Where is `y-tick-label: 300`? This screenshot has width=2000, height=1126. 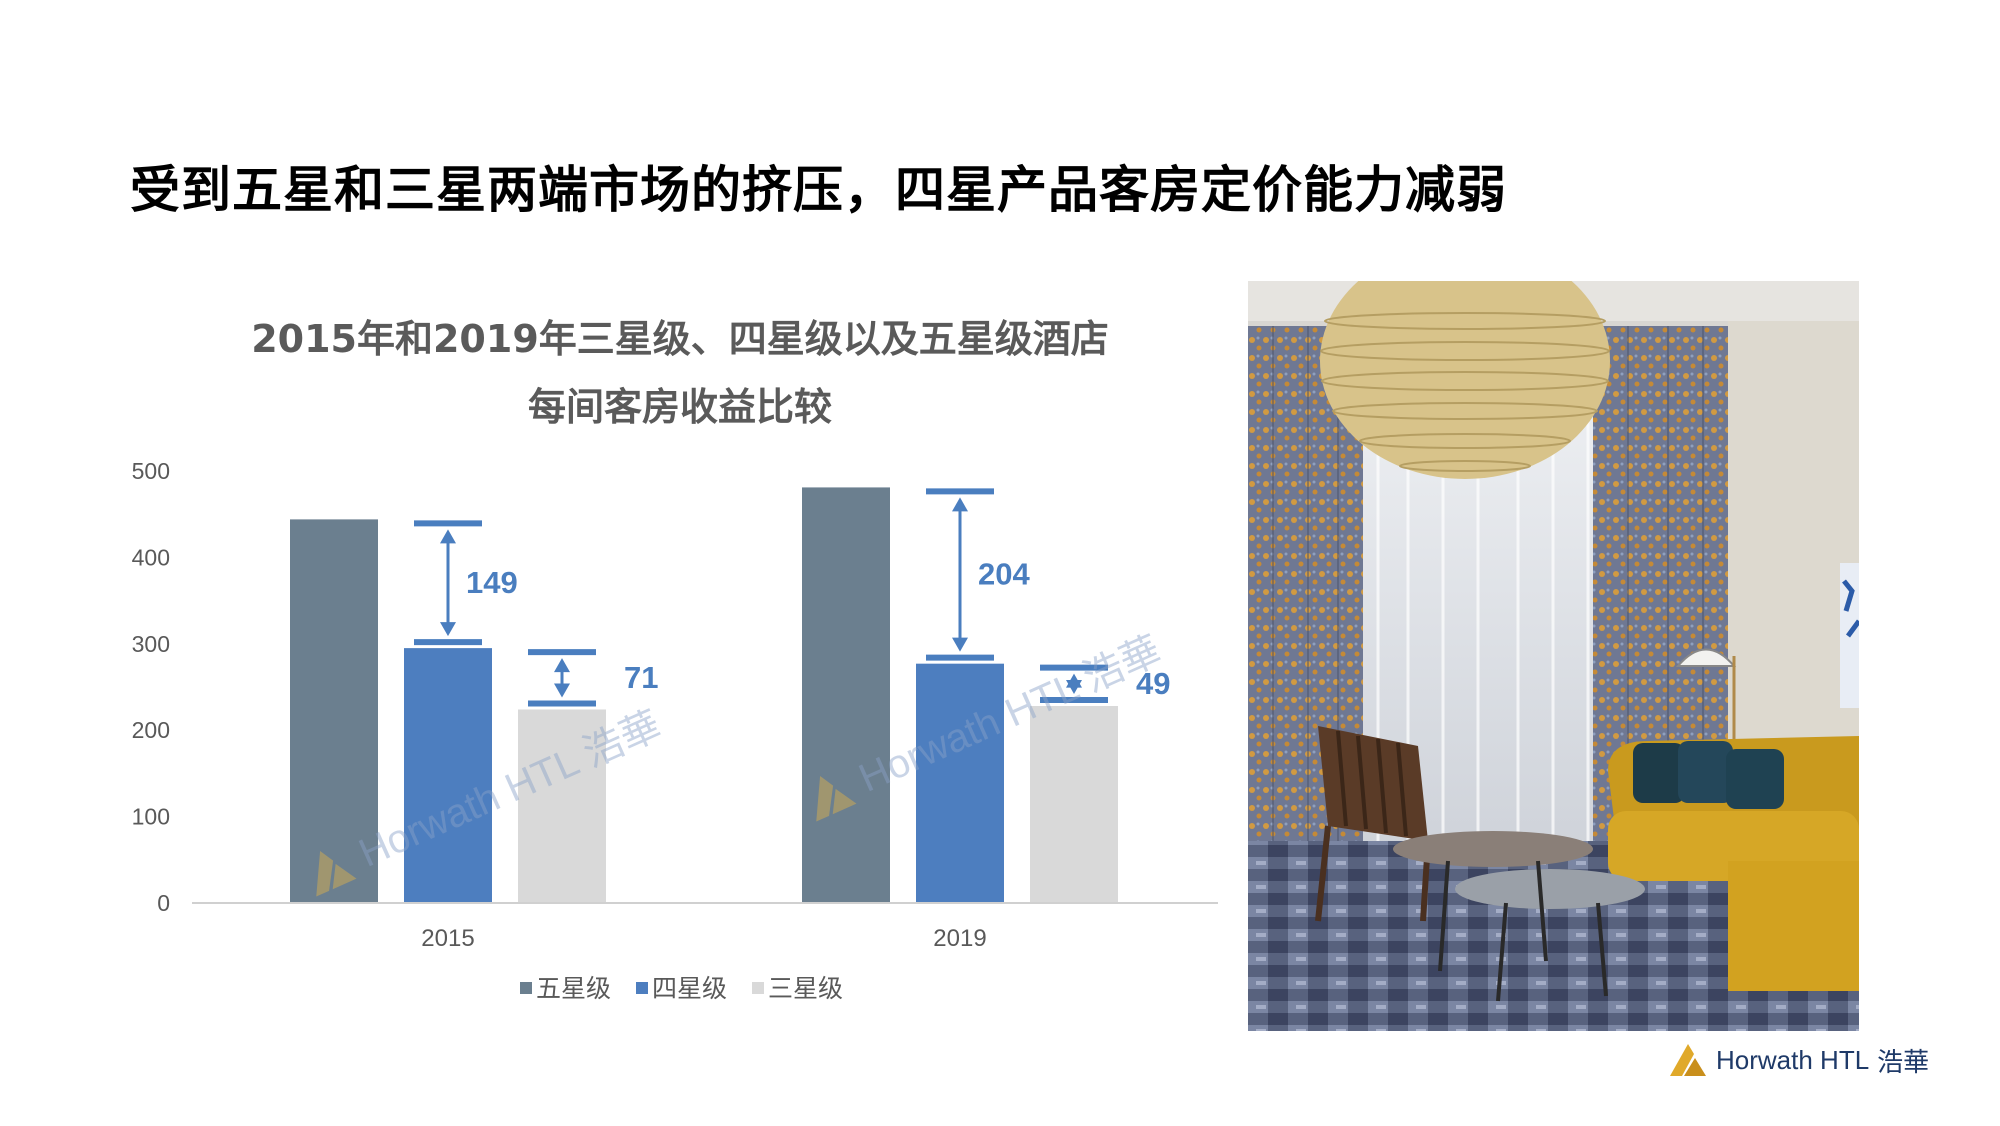 y-tick-label: 300 is located at coordinates (151, 644).